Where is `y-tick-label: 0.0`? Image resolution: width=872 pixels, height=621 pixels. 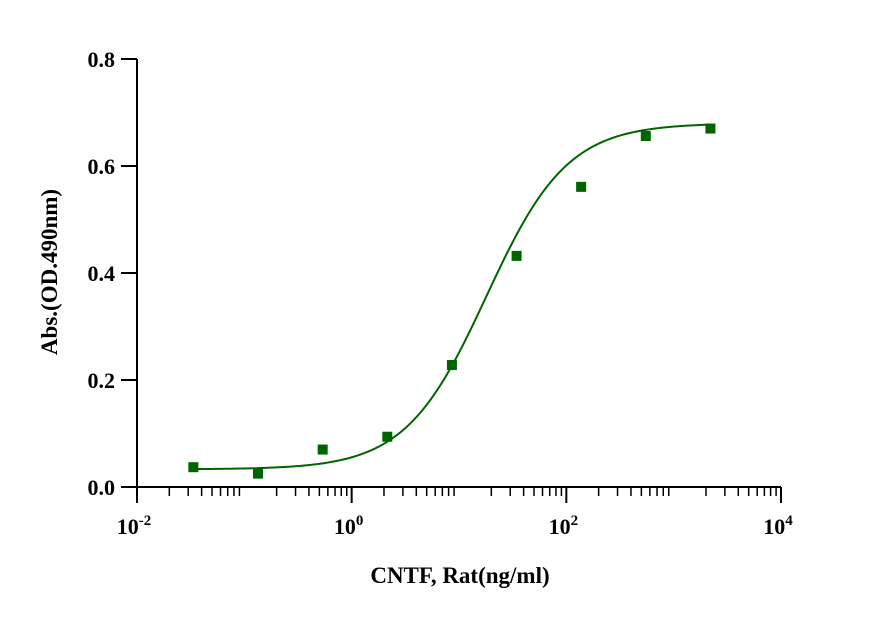 y-tick-label: 0.0 is located at coordinates (102, 487).